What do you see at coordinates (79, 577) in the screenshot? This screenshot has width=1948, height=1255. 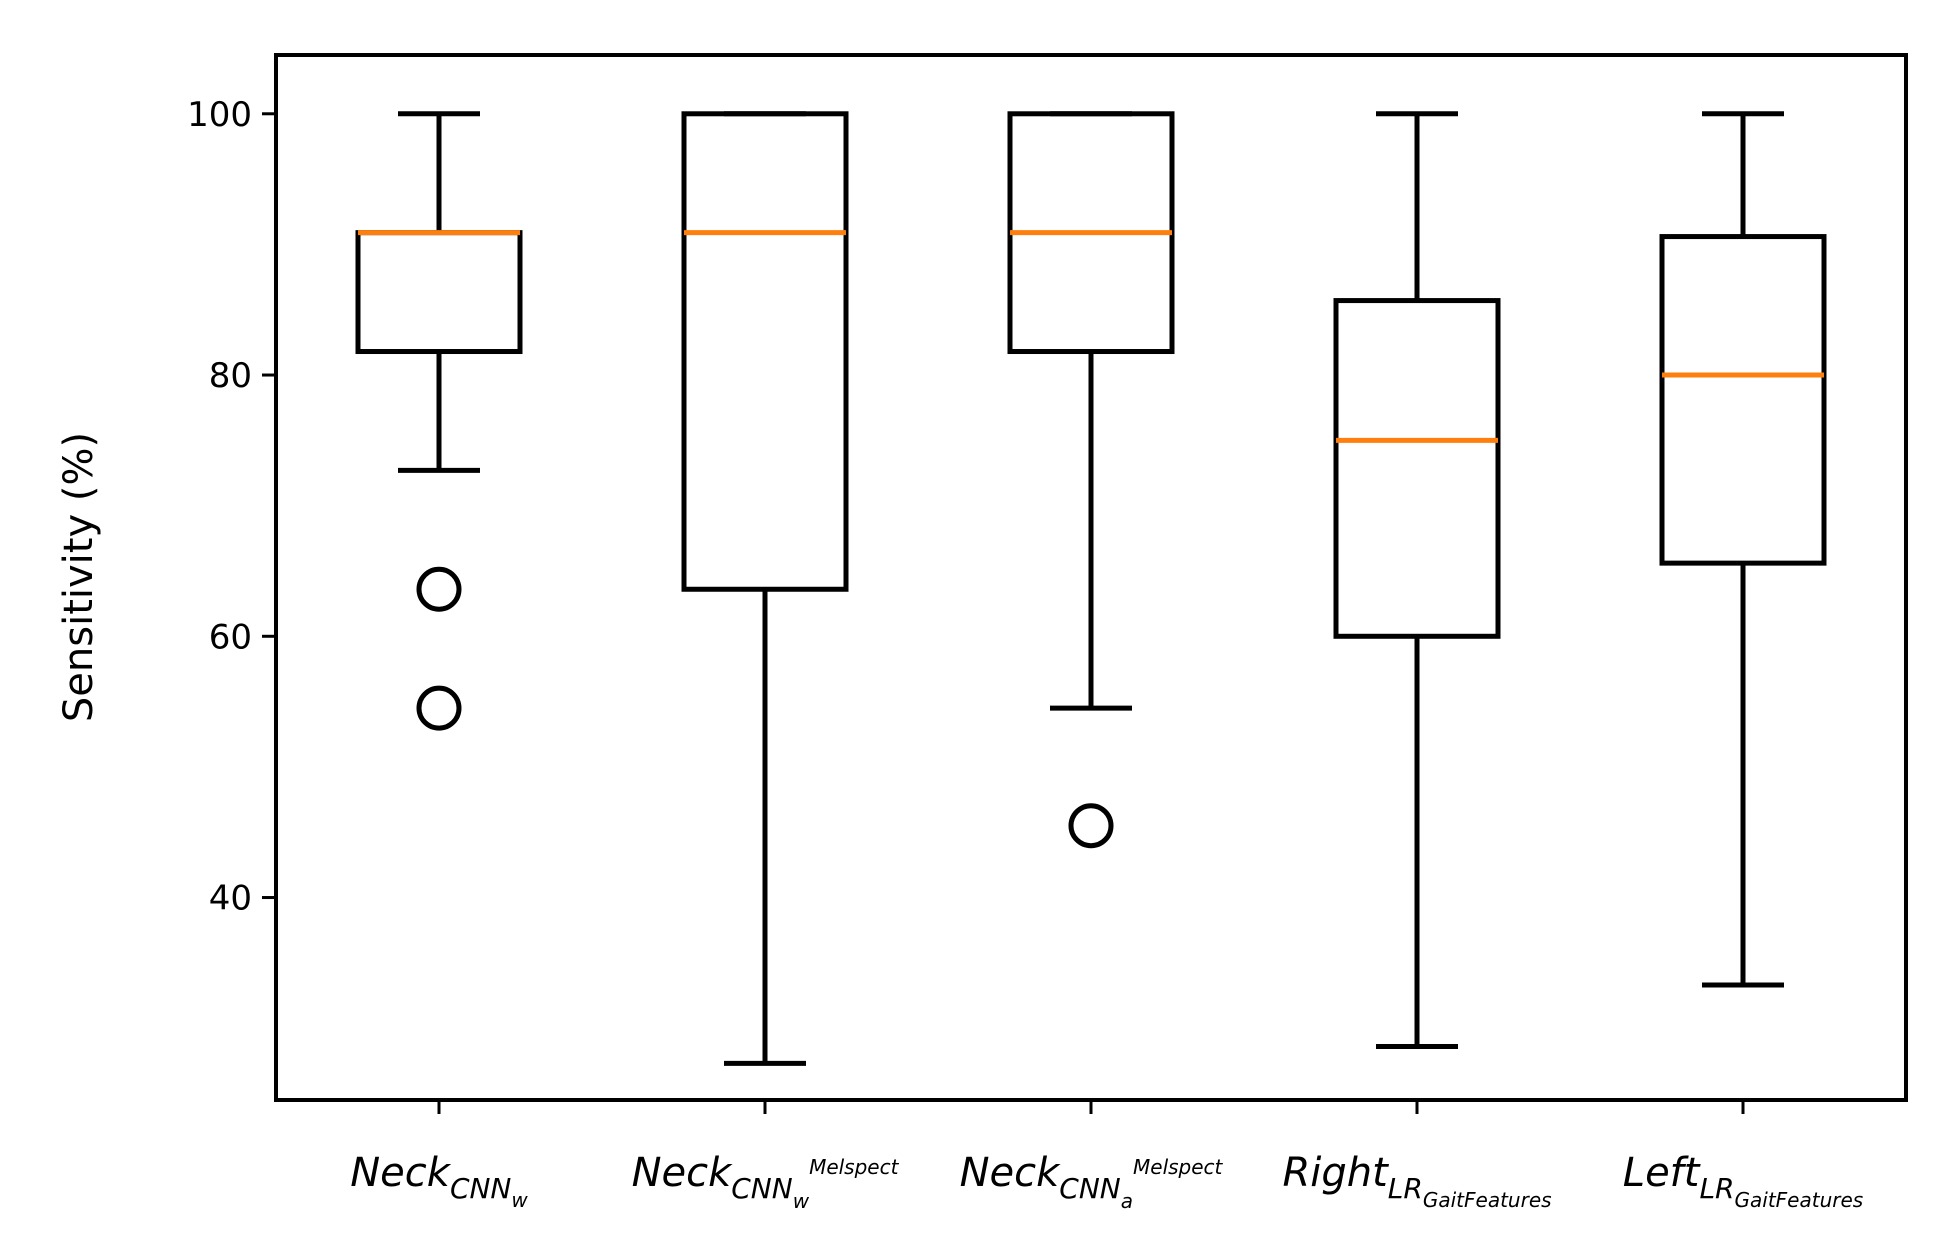 I see `y-axis-label: Sensitivity (%)` at bounding box center [79, 577].